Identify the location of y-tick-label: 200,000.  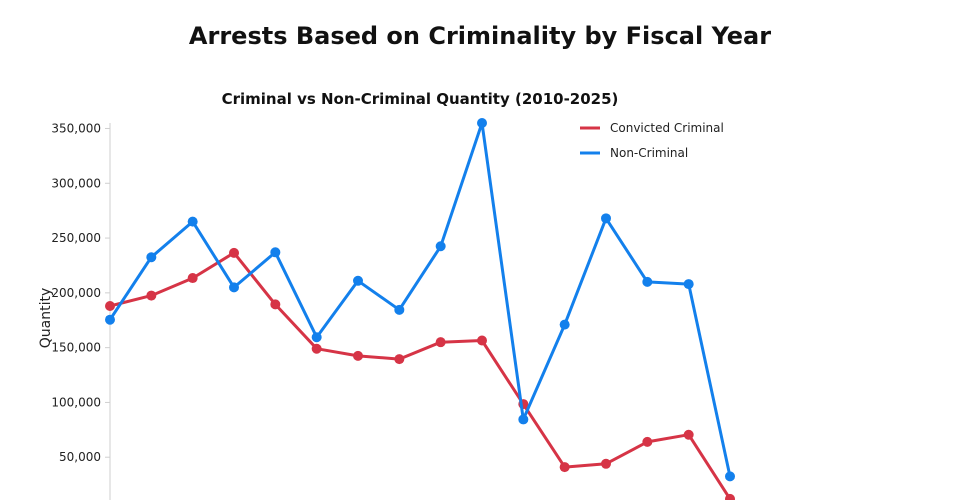
(76, 293).